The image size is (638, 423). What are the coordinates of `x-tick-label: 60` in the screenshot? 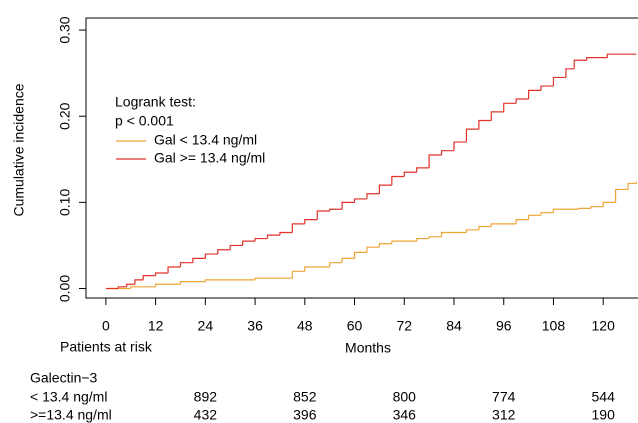 It's located at (355, 326).